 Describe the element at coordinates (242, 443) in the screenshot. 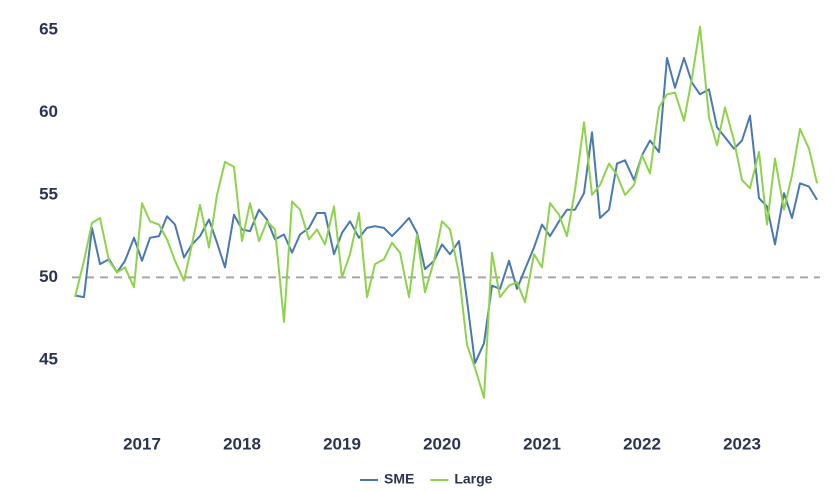

I see `x-tick-label: 2018` at that location.